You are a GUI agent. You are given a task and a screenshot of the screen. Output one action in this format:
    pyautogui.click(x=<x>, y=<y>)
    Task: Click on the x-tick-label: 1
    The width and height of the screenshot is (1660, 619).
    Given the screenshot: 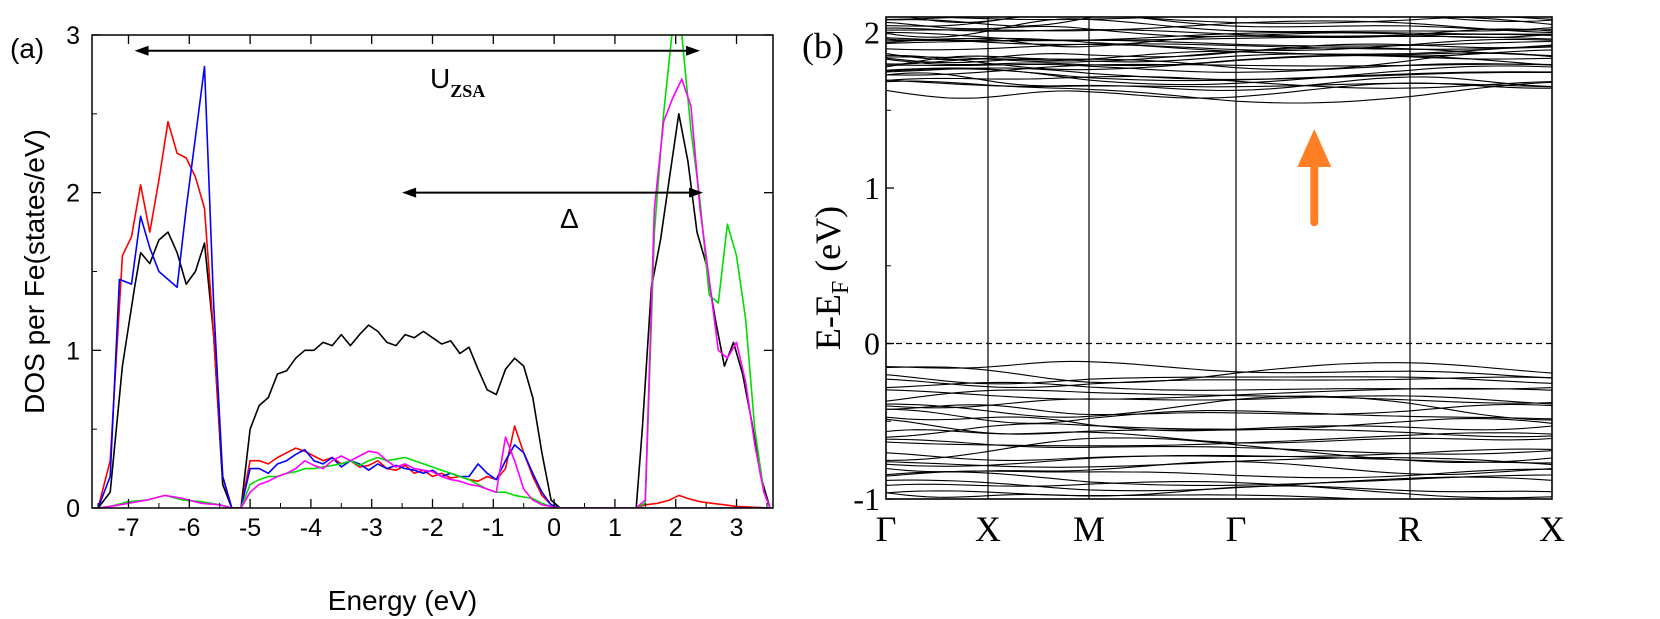 What is the action you would take?
    pyautogui.click(x=615, y=528)
    